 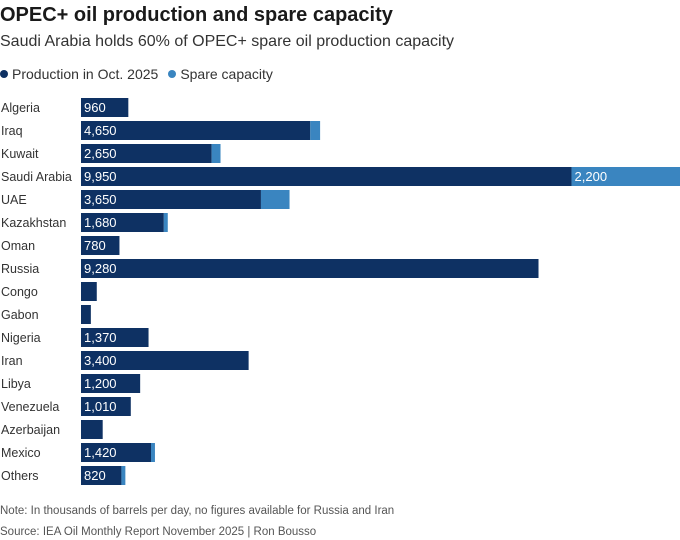 What do you see at coordinates (30, 430) in the screenshot?
I see `category-label-azerbaijan: Azerbaijan` at bounding box center [30, 430].